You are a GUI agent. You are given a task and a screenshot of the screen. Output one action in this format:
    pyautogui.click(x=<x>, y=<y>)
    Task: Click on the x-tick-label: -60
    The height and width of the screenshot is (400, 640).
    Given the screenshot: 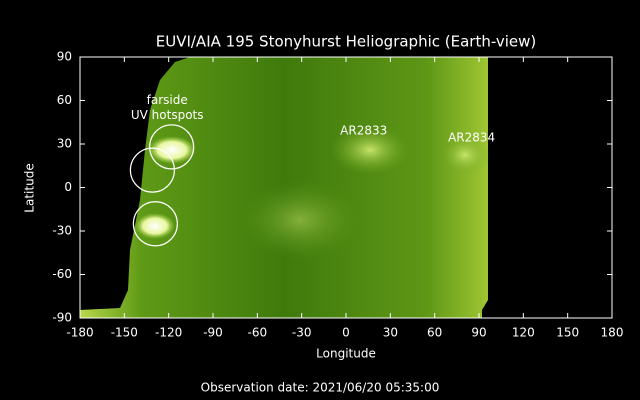 What is the action you would take?
    pyautogui.click(x=258, y=333)
    